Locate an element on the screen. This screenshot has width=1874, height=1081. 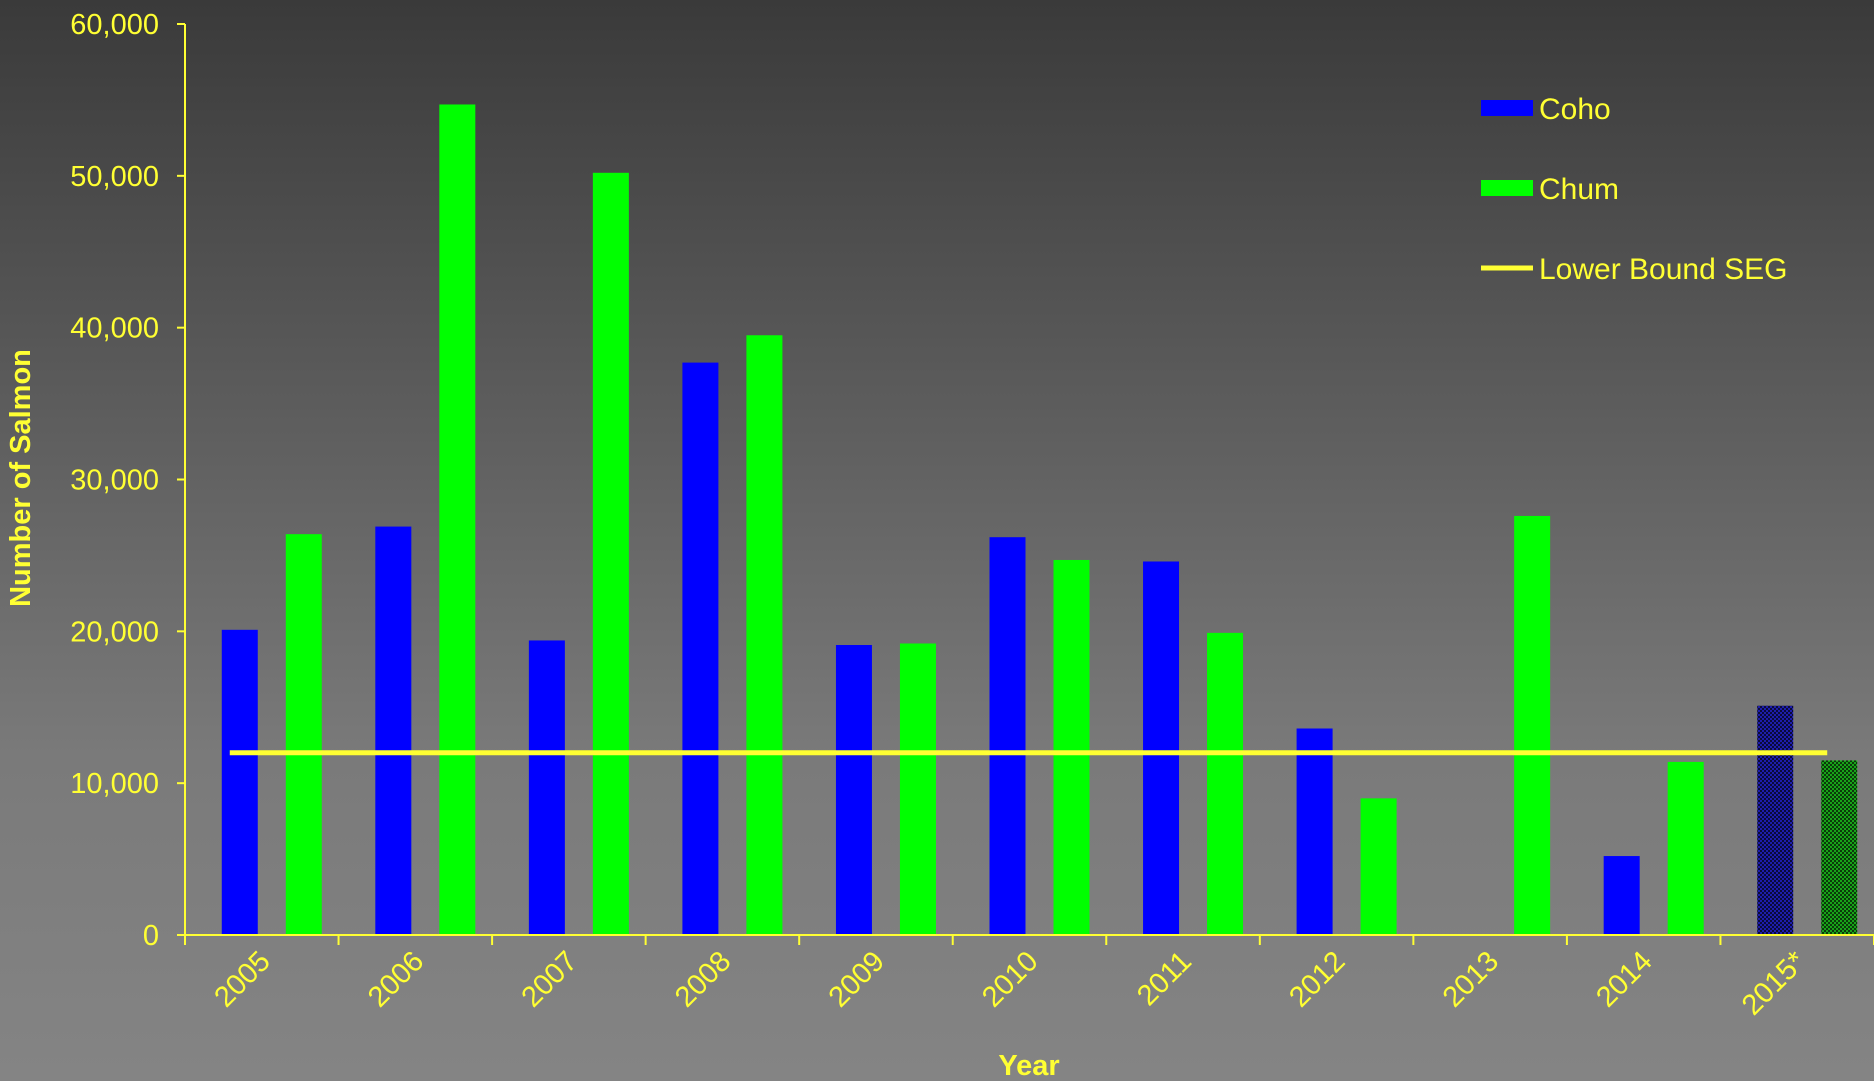
y-tick-label: 50,000 is located at coordinates (114, 177).